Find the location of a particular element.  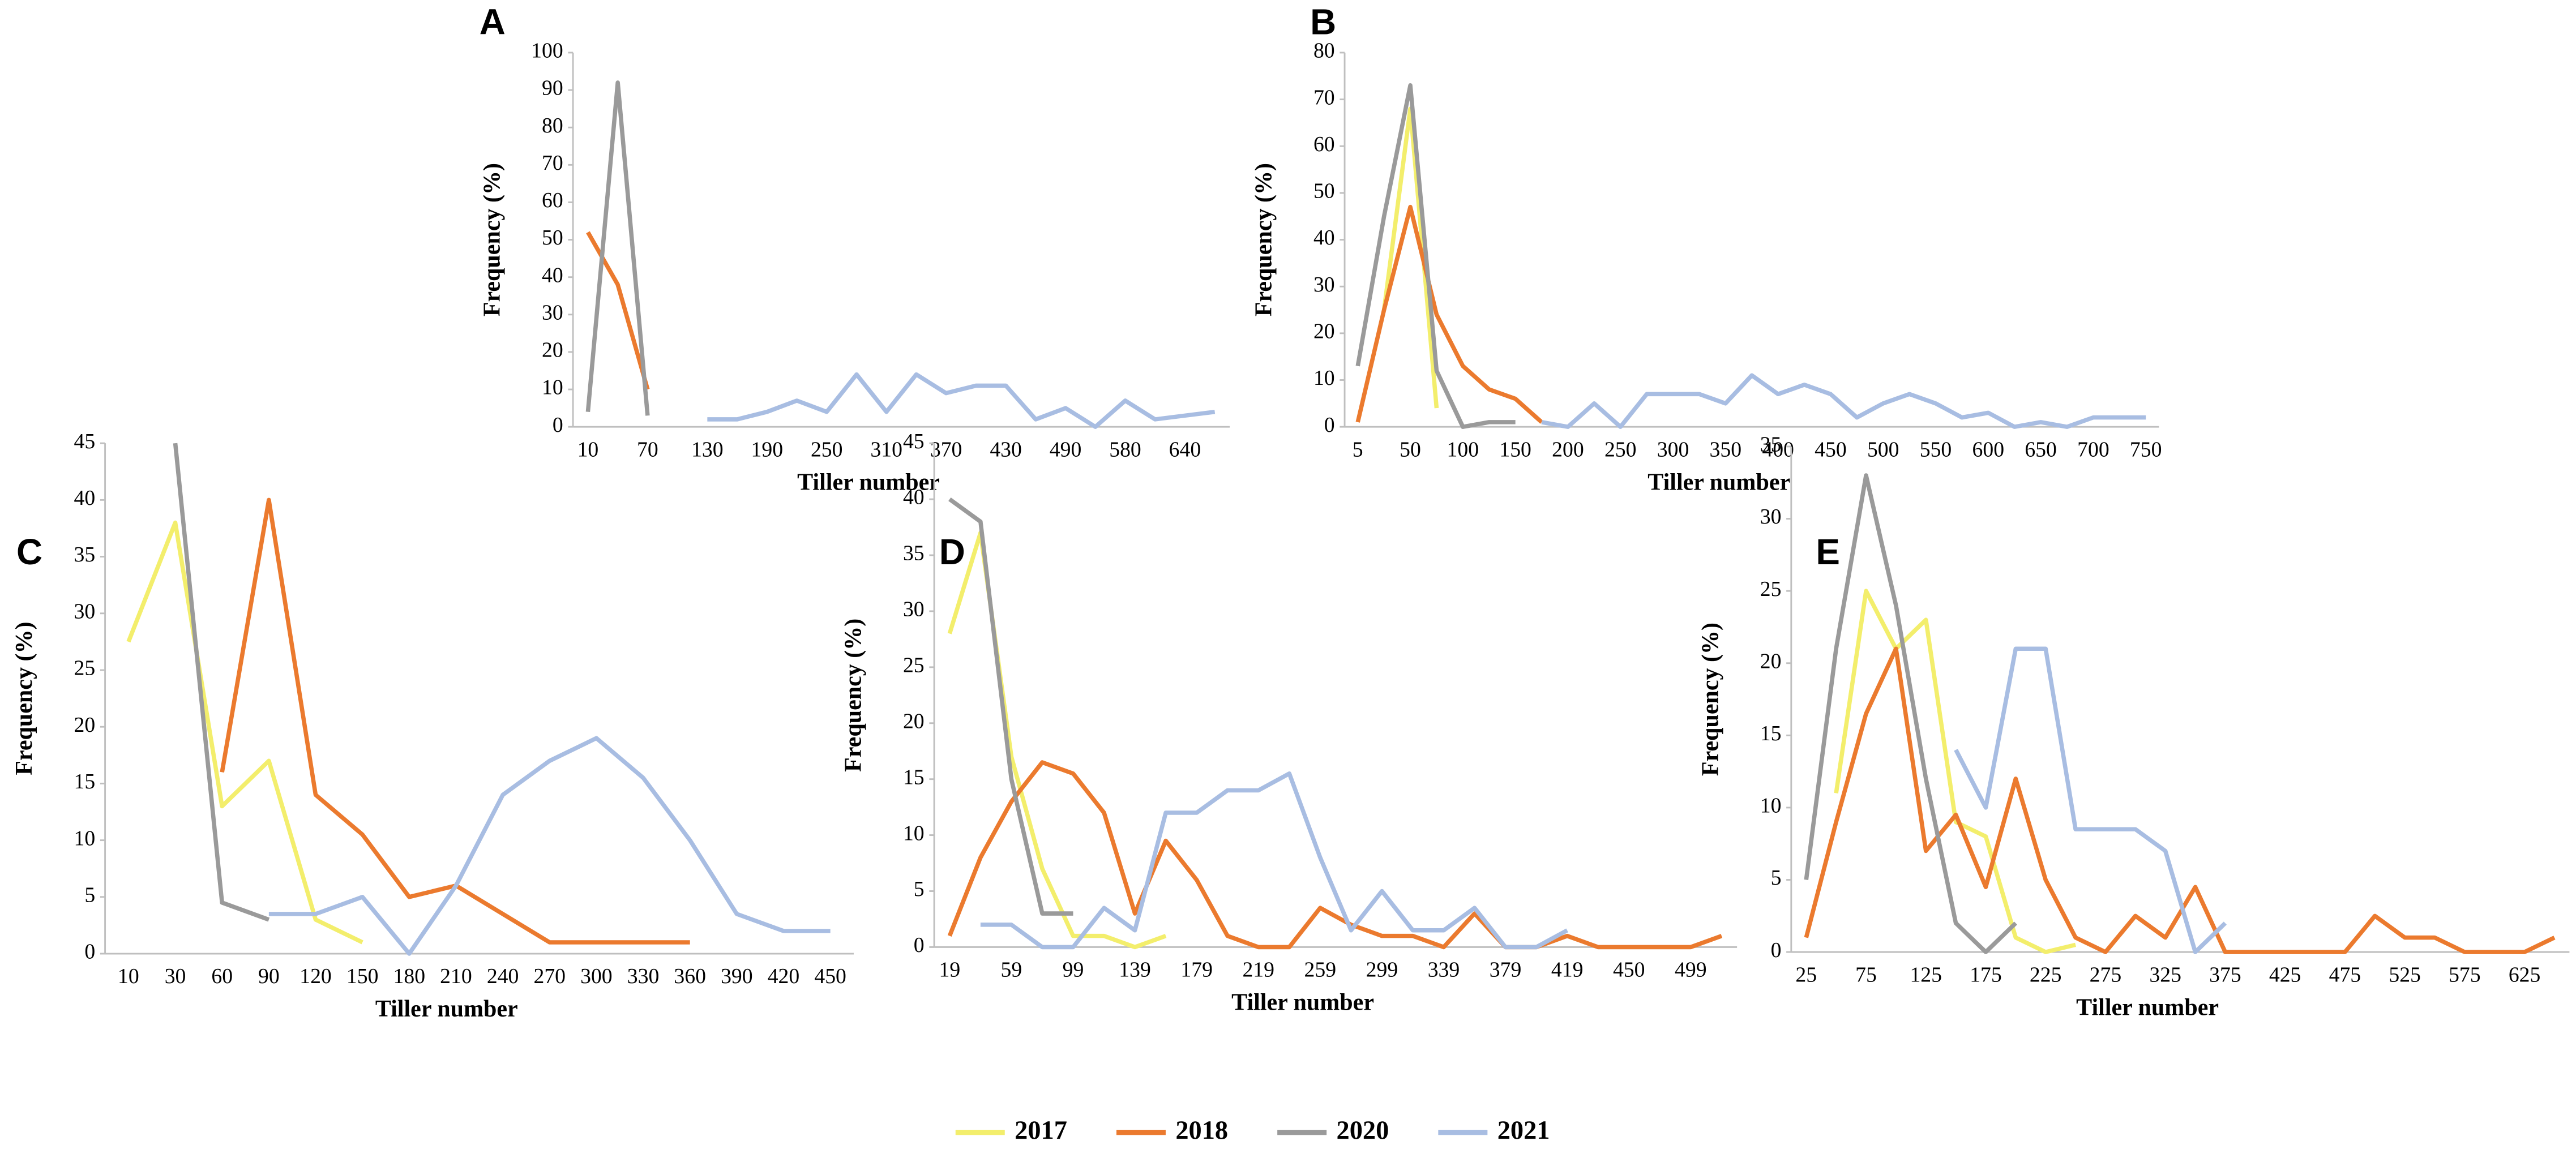

y-tick-label: 90 is located at coordinates (552, 88).